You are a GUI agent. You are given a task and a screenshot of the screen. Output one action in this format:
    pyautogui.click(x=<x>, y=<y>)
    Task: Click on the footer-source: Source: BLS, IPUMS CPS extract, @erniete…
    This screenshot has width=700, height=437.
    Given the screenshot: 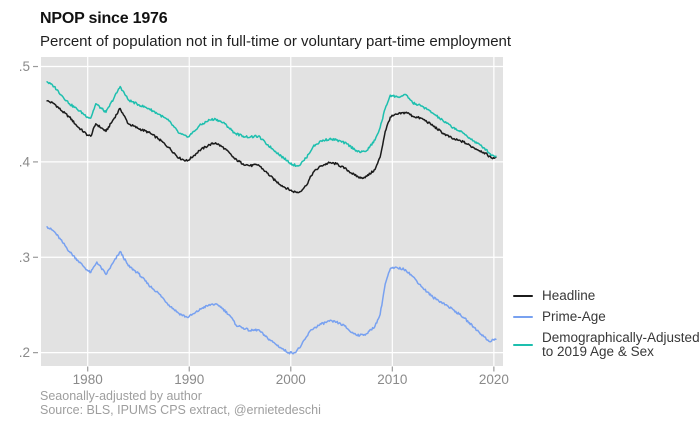 What is the action you would take?
    pyautogui.click(x=180, y=409)
    